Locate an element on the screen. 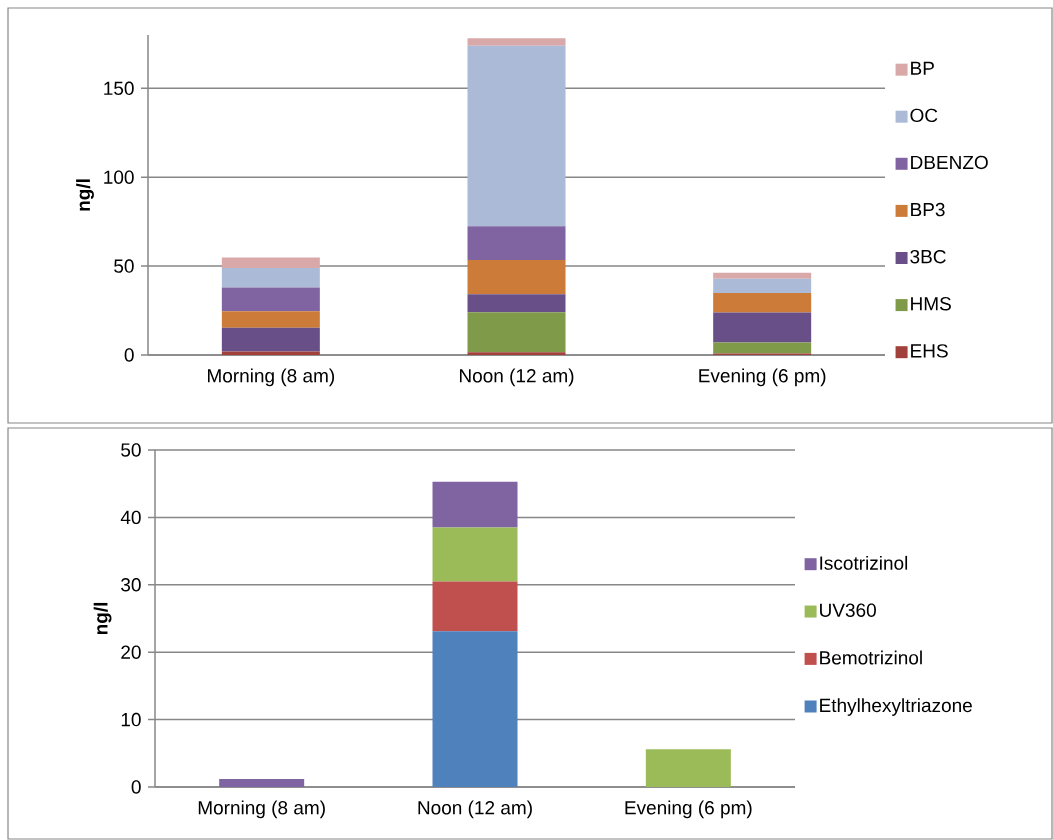 The width and height of the screenshot is (1053, 840). legend-label: DBENZO is located at coordinates (949, 162).